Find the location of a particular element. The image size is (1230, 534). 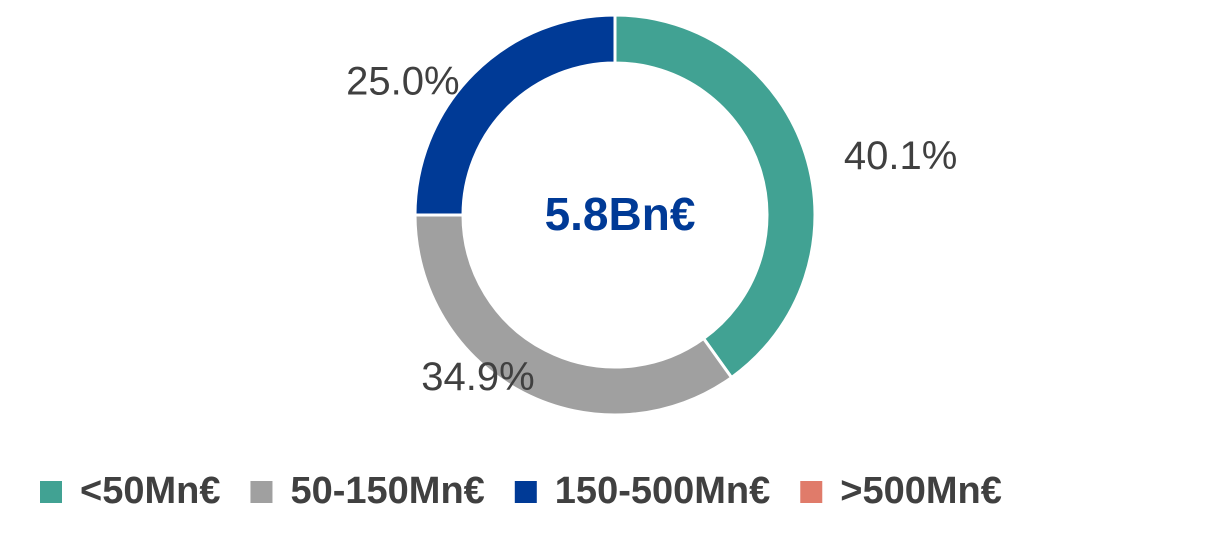

legend-label: >500Mn€ is located at coordinates (921, 491).